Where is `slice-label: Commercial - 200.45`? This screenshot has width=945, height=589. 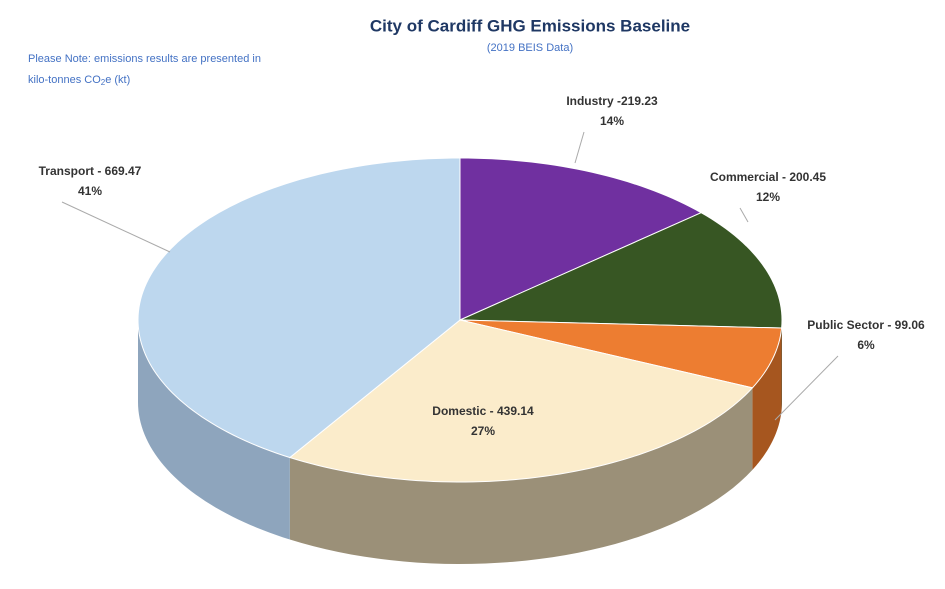
slice-label: Commercial - 200.45 is located at coordinates (768, 177).